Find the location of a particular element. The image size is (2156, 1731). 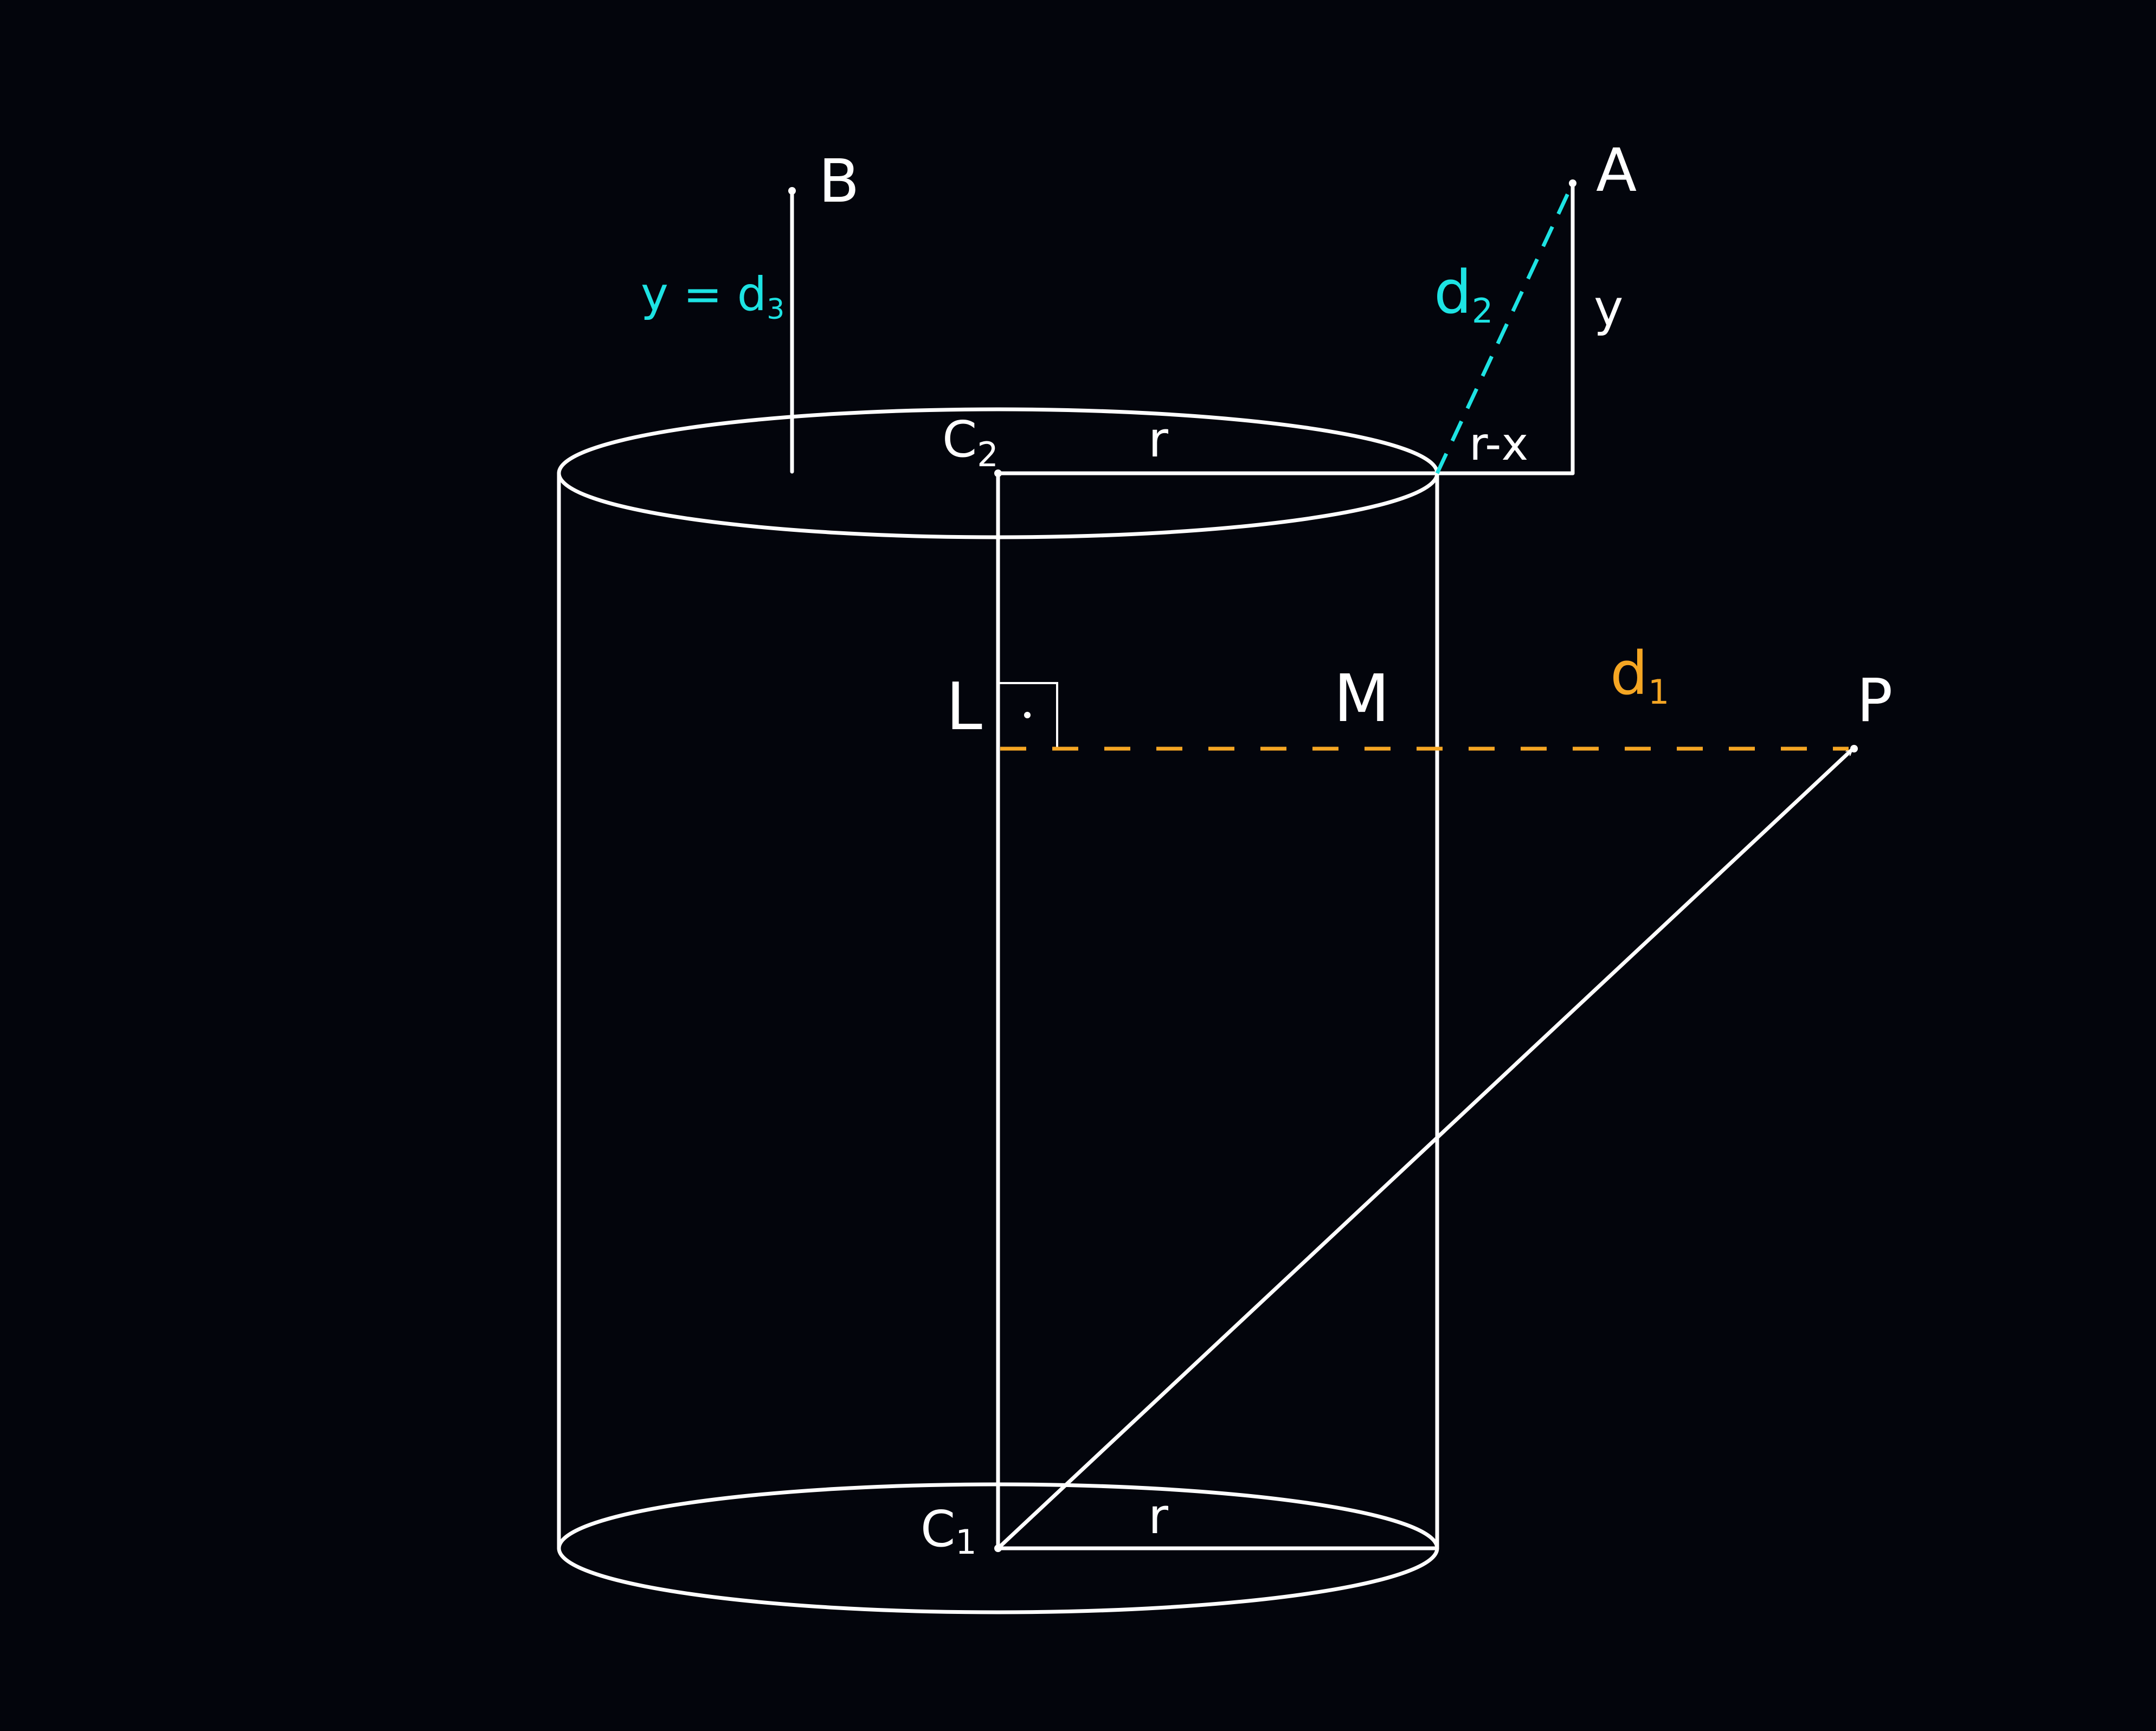

label-d1: d1 is located at coordinates (1639, 675).